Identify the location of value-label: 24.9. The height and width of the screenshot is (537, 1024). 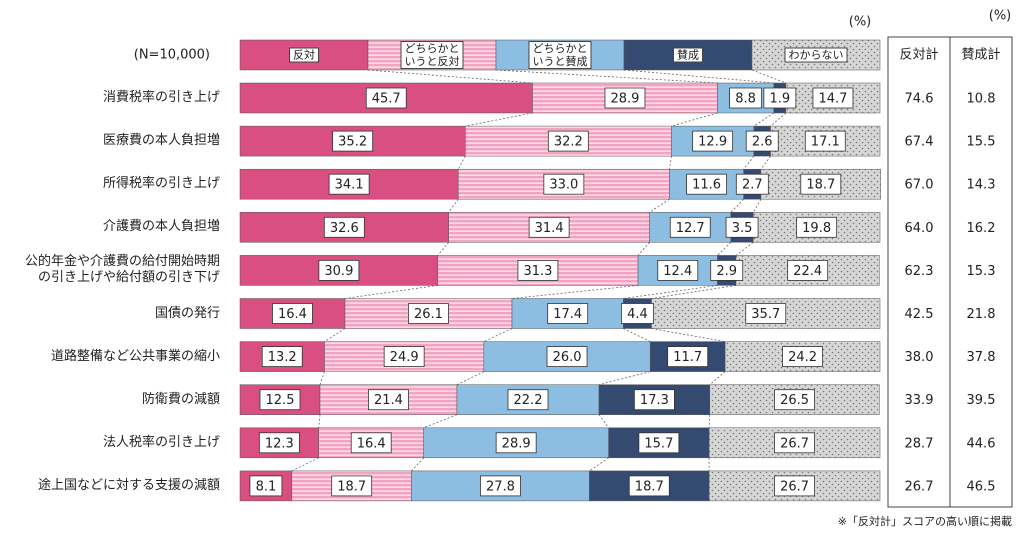
(404, 357).